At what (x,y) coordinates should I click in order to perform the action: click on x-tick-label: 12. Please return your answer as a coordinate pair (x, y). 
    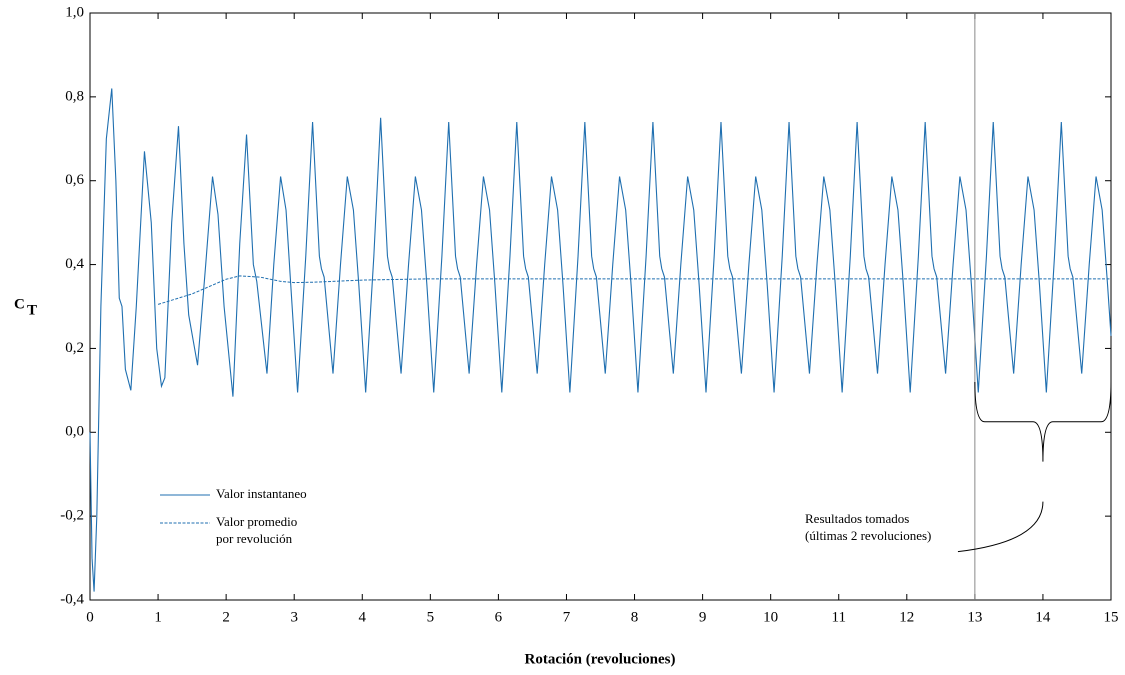
    Looking at the image, I should click on (906, 617).